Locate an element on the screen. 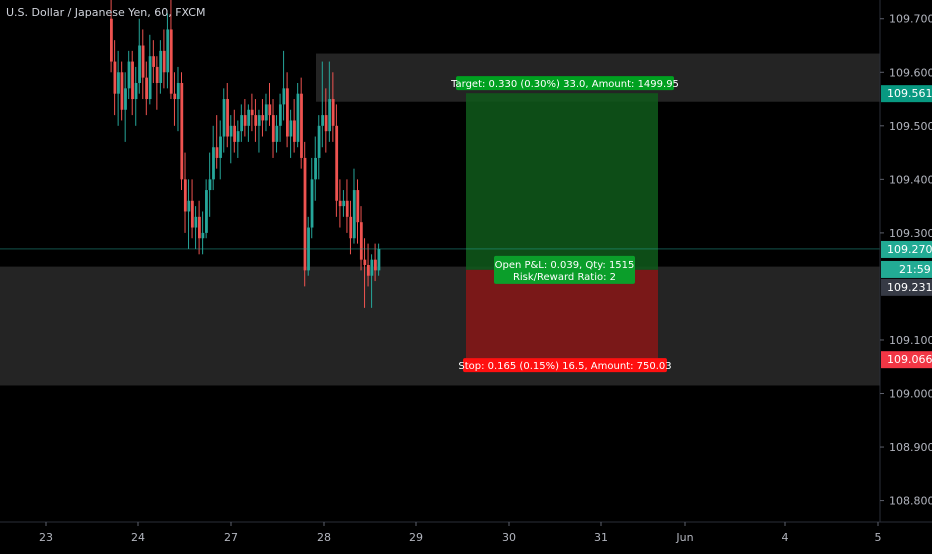 The image size is (932, 554). stop-label: Stop: 0.165 (0.15%) 16.5, Amount: 750.03 is located at coordinates (565, 365).